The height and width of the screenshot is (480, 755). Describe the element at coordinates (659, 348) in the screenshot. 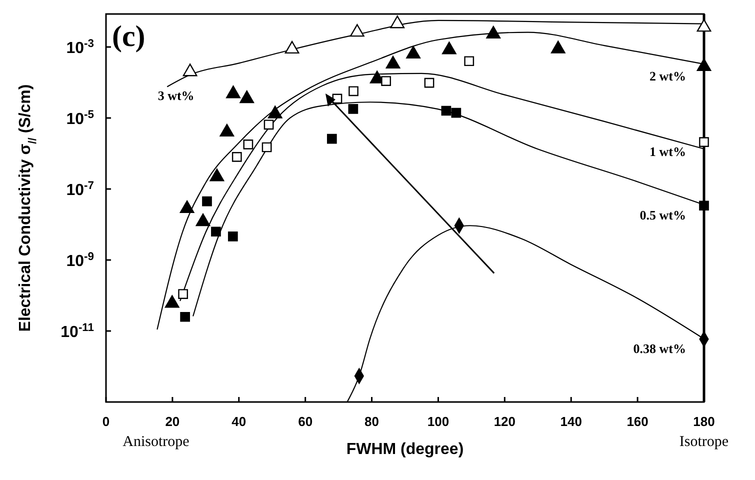

I see `series-label: 0.38 wt%` at that location.